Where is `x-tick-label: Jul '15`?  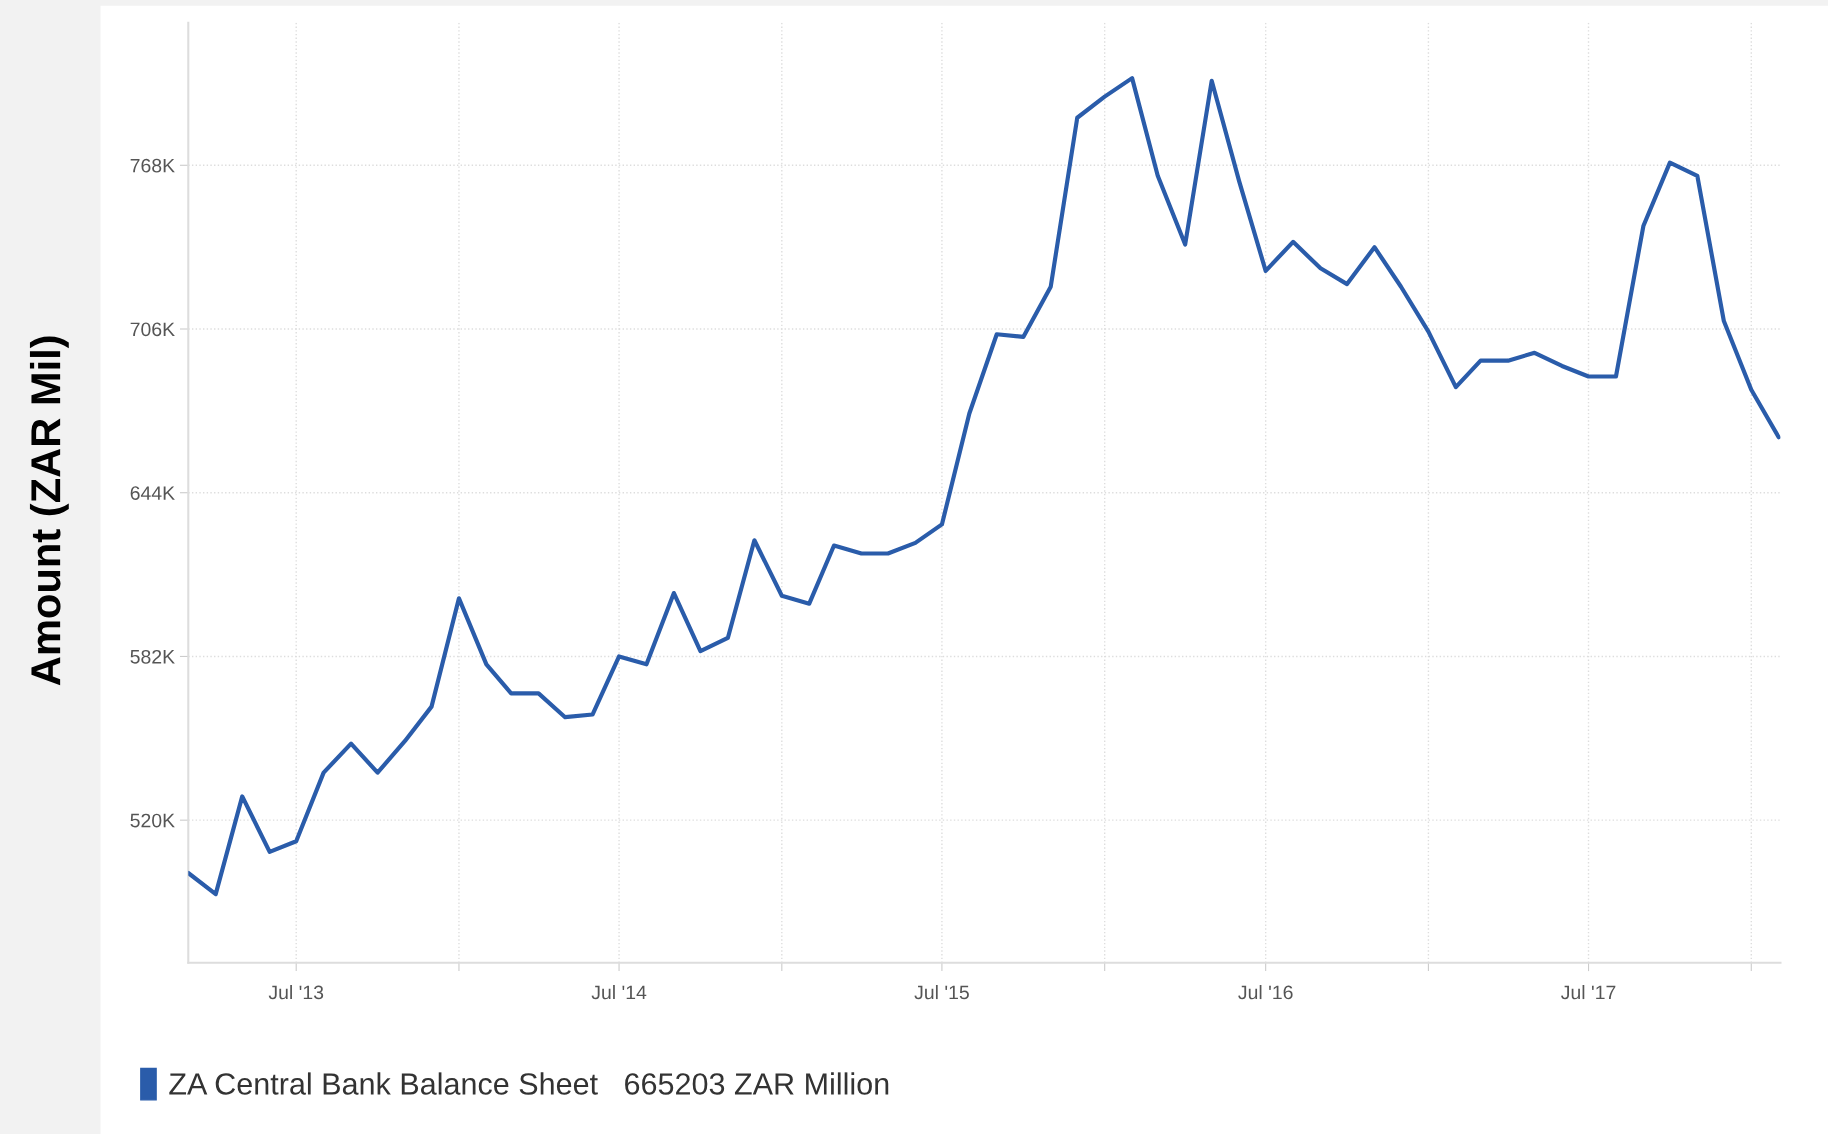 x-tick-label: Jul '15 is located at coordinates (941, 992).